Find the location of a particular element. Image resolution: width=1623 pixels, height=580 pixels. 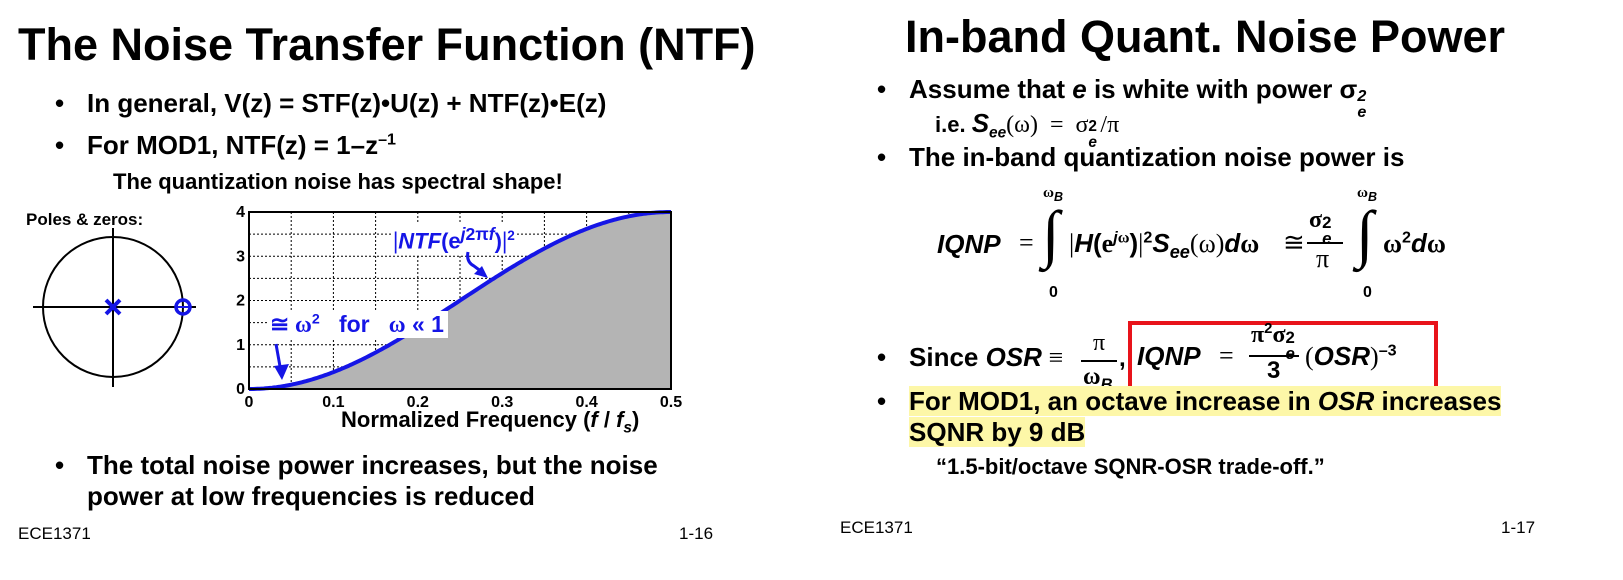

ntf-curve is located at coordinates (460, 300).